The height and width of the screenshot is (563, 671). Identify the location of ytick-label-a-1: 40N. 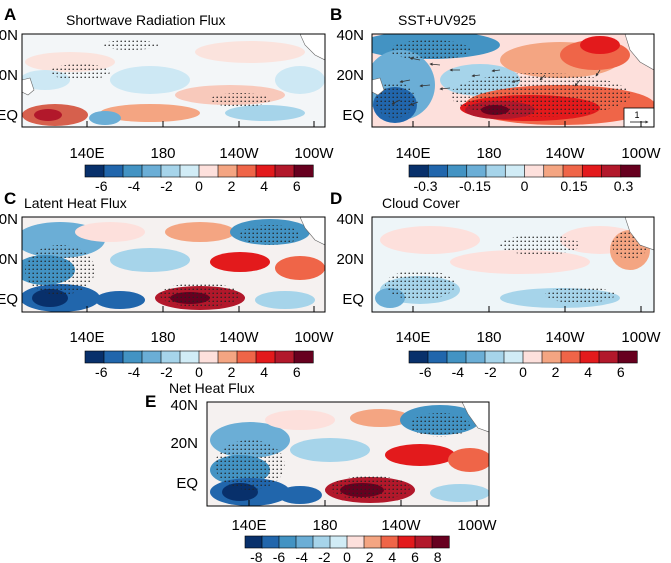
(9, 35).